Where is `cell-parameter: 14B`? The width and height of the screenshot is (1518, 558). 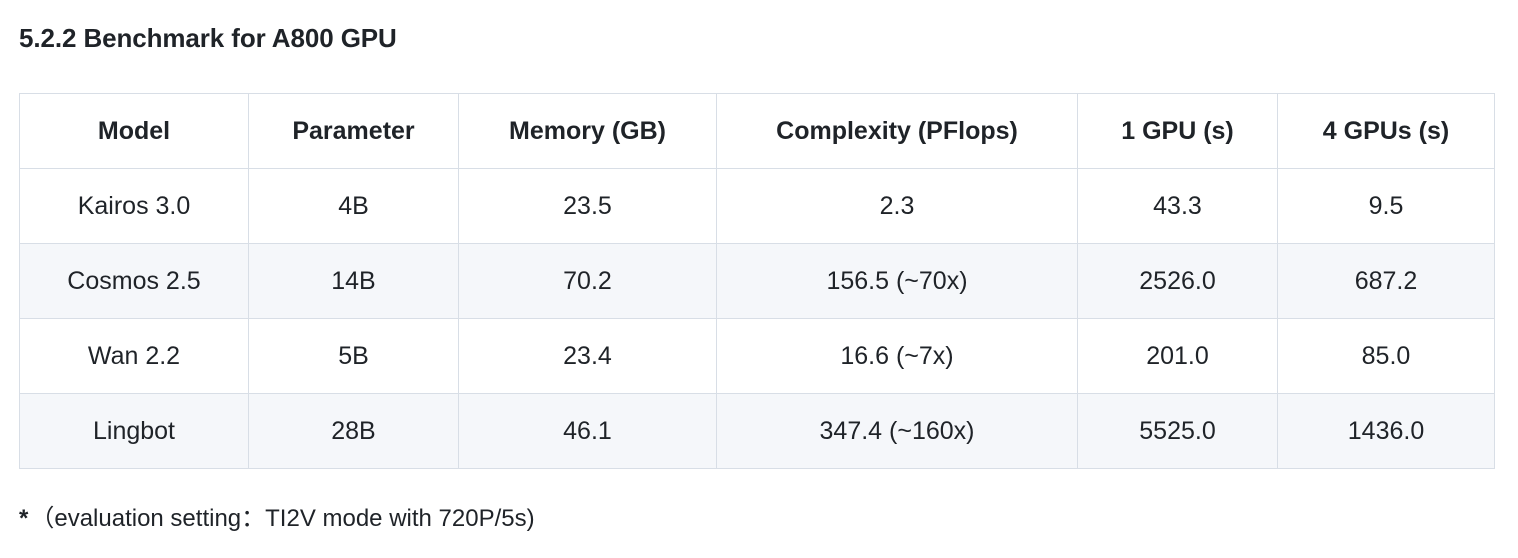 cell-parameter: 14B is located at coordinates (353, 281).